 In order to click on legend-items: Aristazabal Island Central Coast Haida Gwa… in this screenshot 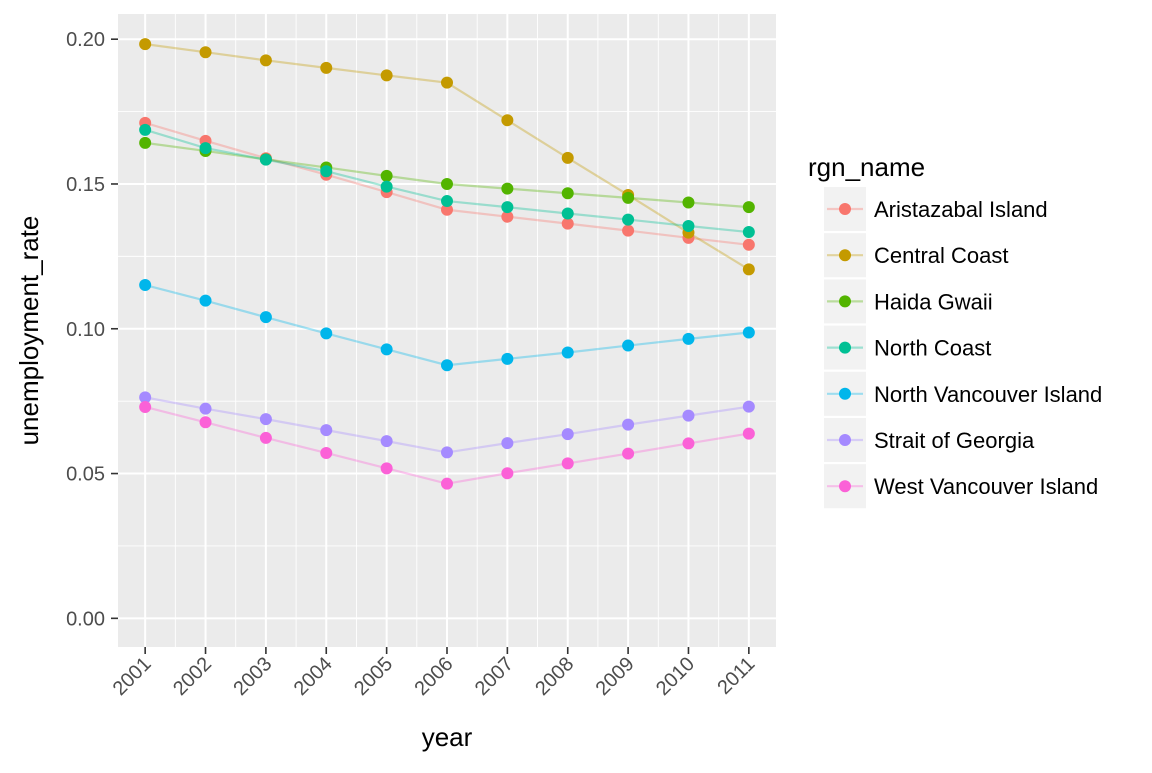, I will do `click(963, 348)`.